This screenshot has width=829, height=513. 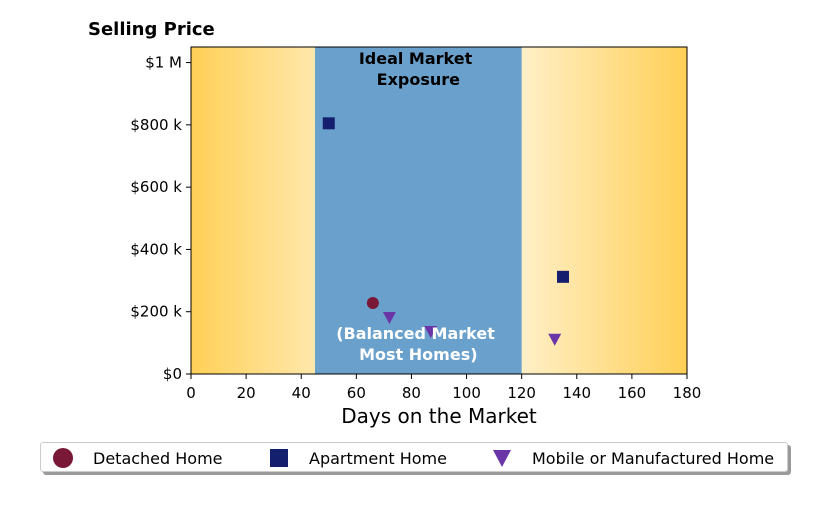 What do you see at coordinates (163, 63) in the screenshot?
I see `y-tick-label: $1 M` at bounding box center [163, 63].